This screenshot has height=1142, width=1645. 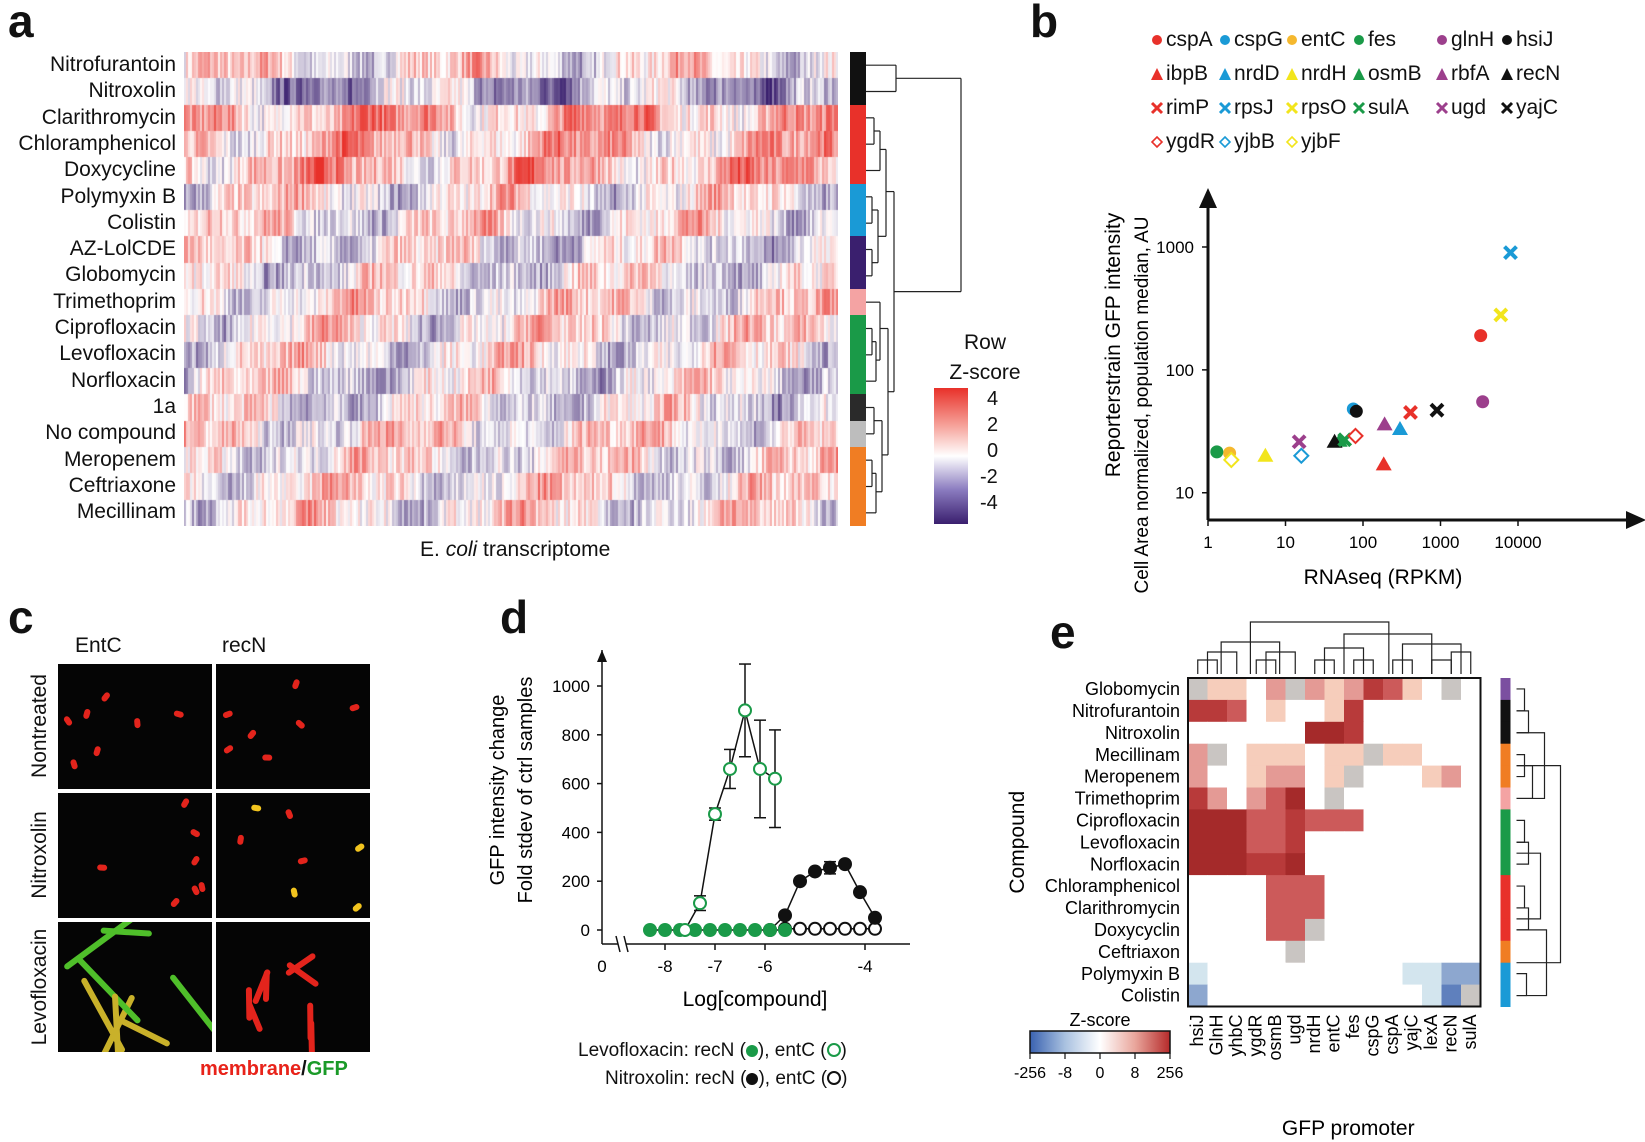 I want to click on heatmap-row-label: Colistin, so click(x=1150, y=996).